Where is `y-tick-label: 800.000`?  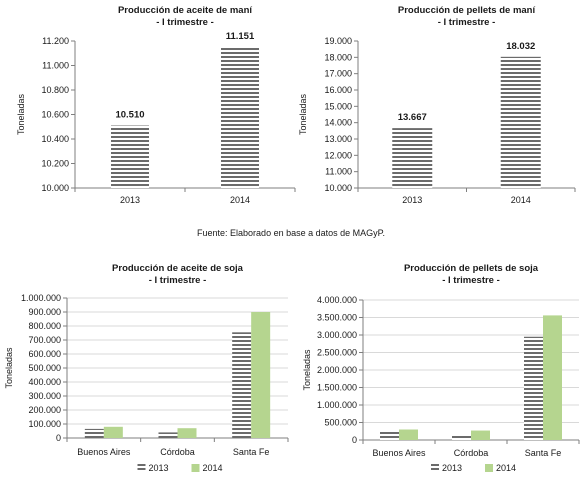
y-tick-label: 800.000 is located at coordinates (44, 326).